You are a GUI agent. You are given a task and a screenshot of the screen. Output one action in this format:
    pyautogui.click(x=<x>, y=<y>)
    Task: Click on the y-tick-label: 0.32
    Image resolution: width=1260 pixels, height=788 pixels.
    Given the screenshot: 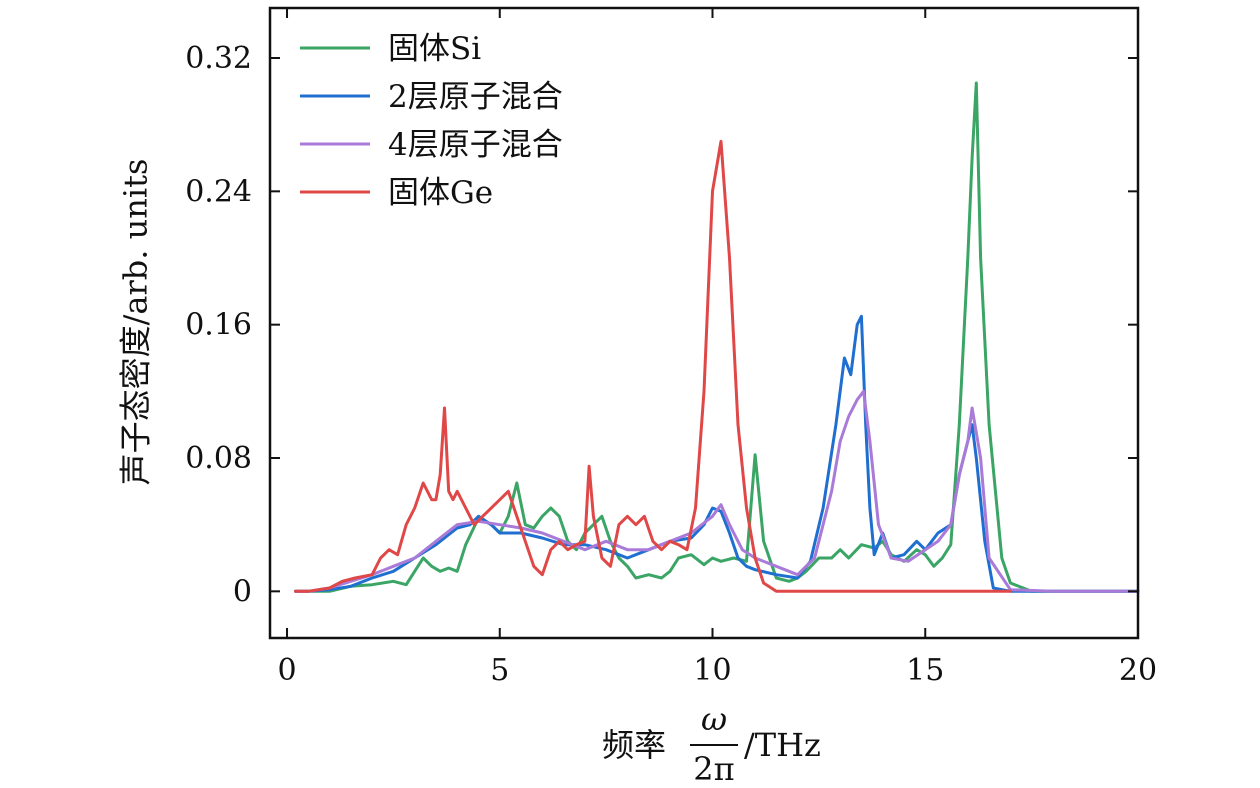 What is the action you would take?
    pyautogui.click(x=218, y=58)
    